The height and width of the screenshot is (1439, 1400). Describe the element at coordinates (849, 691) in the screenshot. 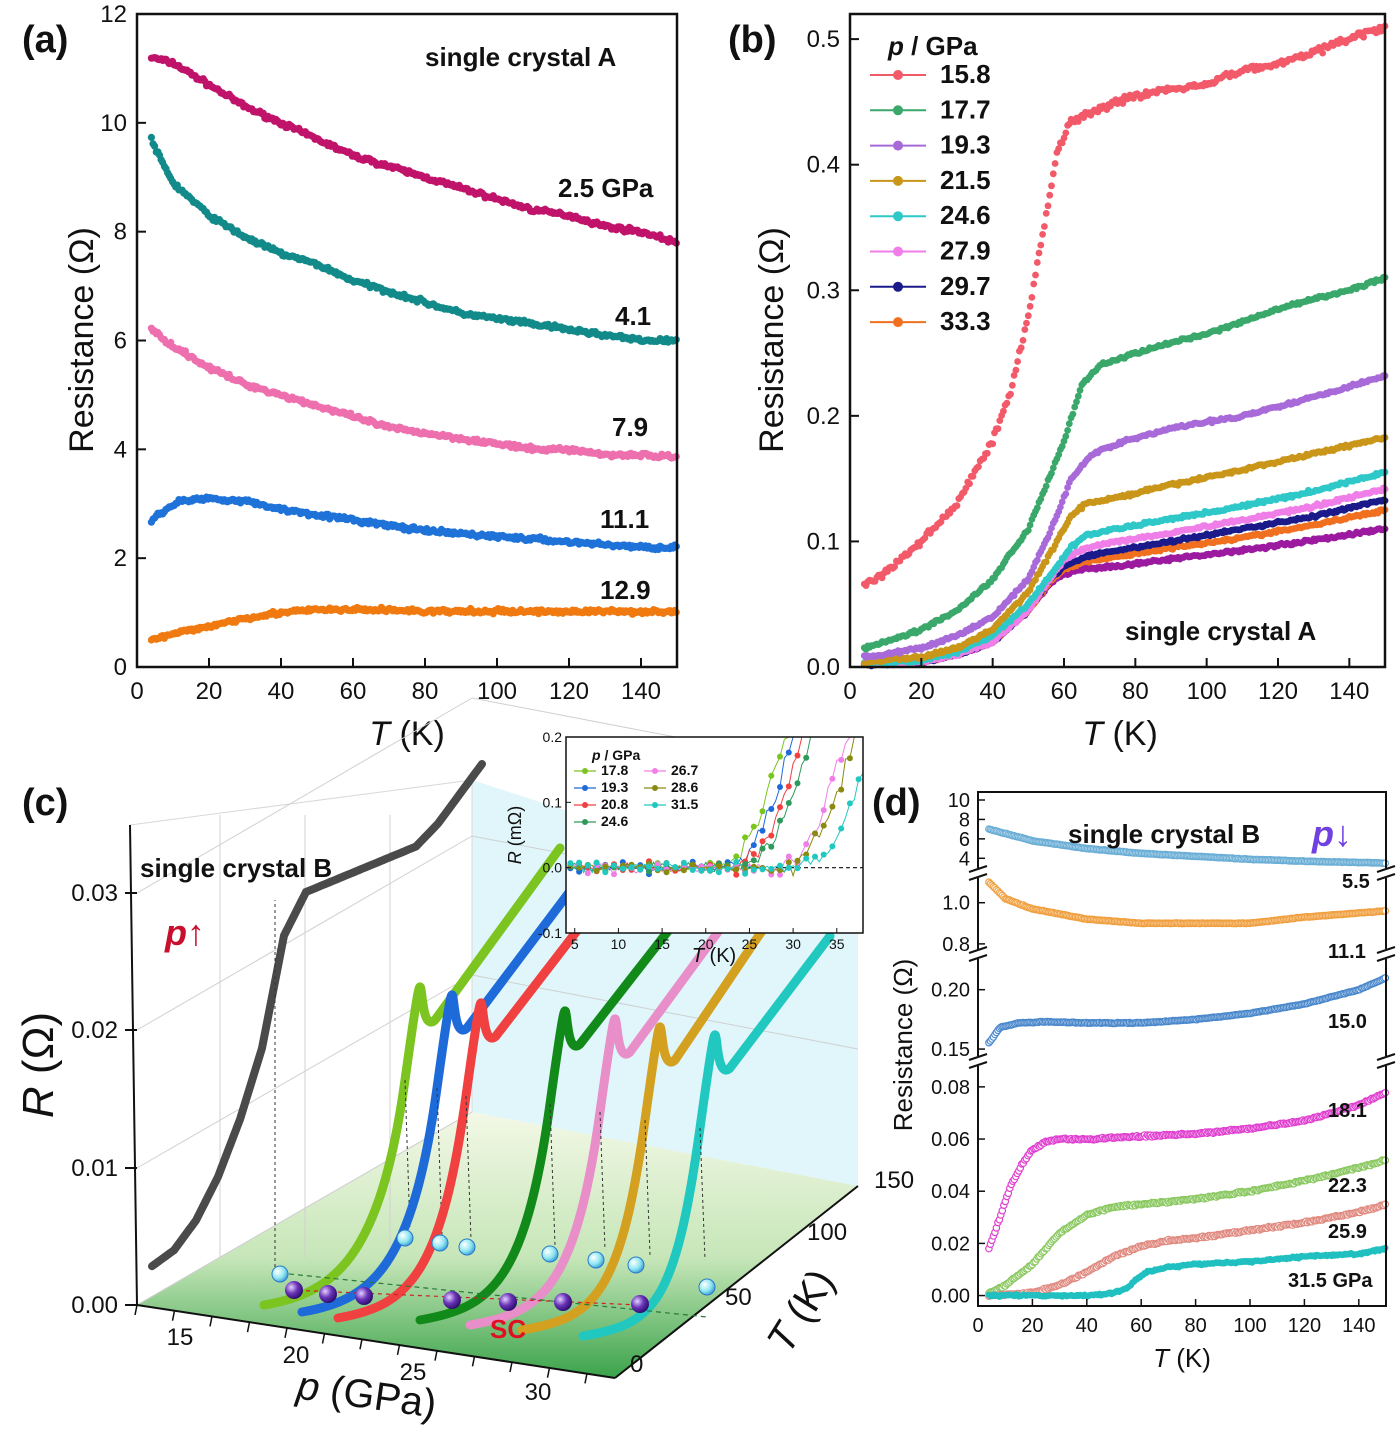

I see `panel-b-x-tick-label: 0` at that location.